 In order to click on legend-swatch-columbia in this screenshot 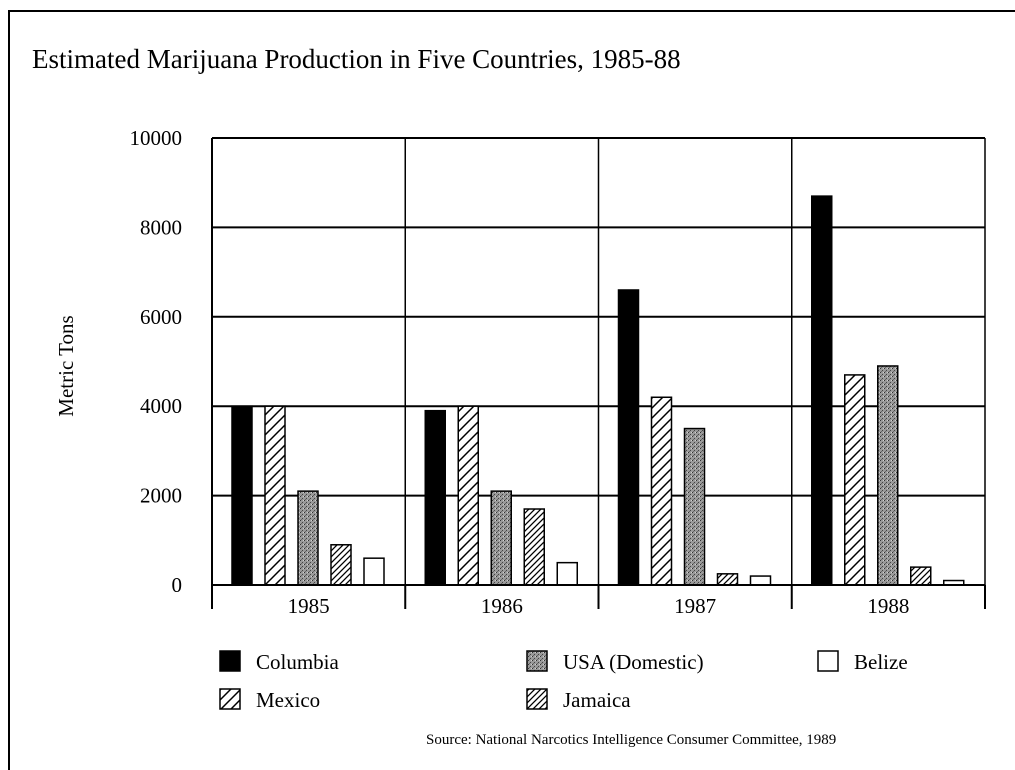, I will do `click(230, 661)`.